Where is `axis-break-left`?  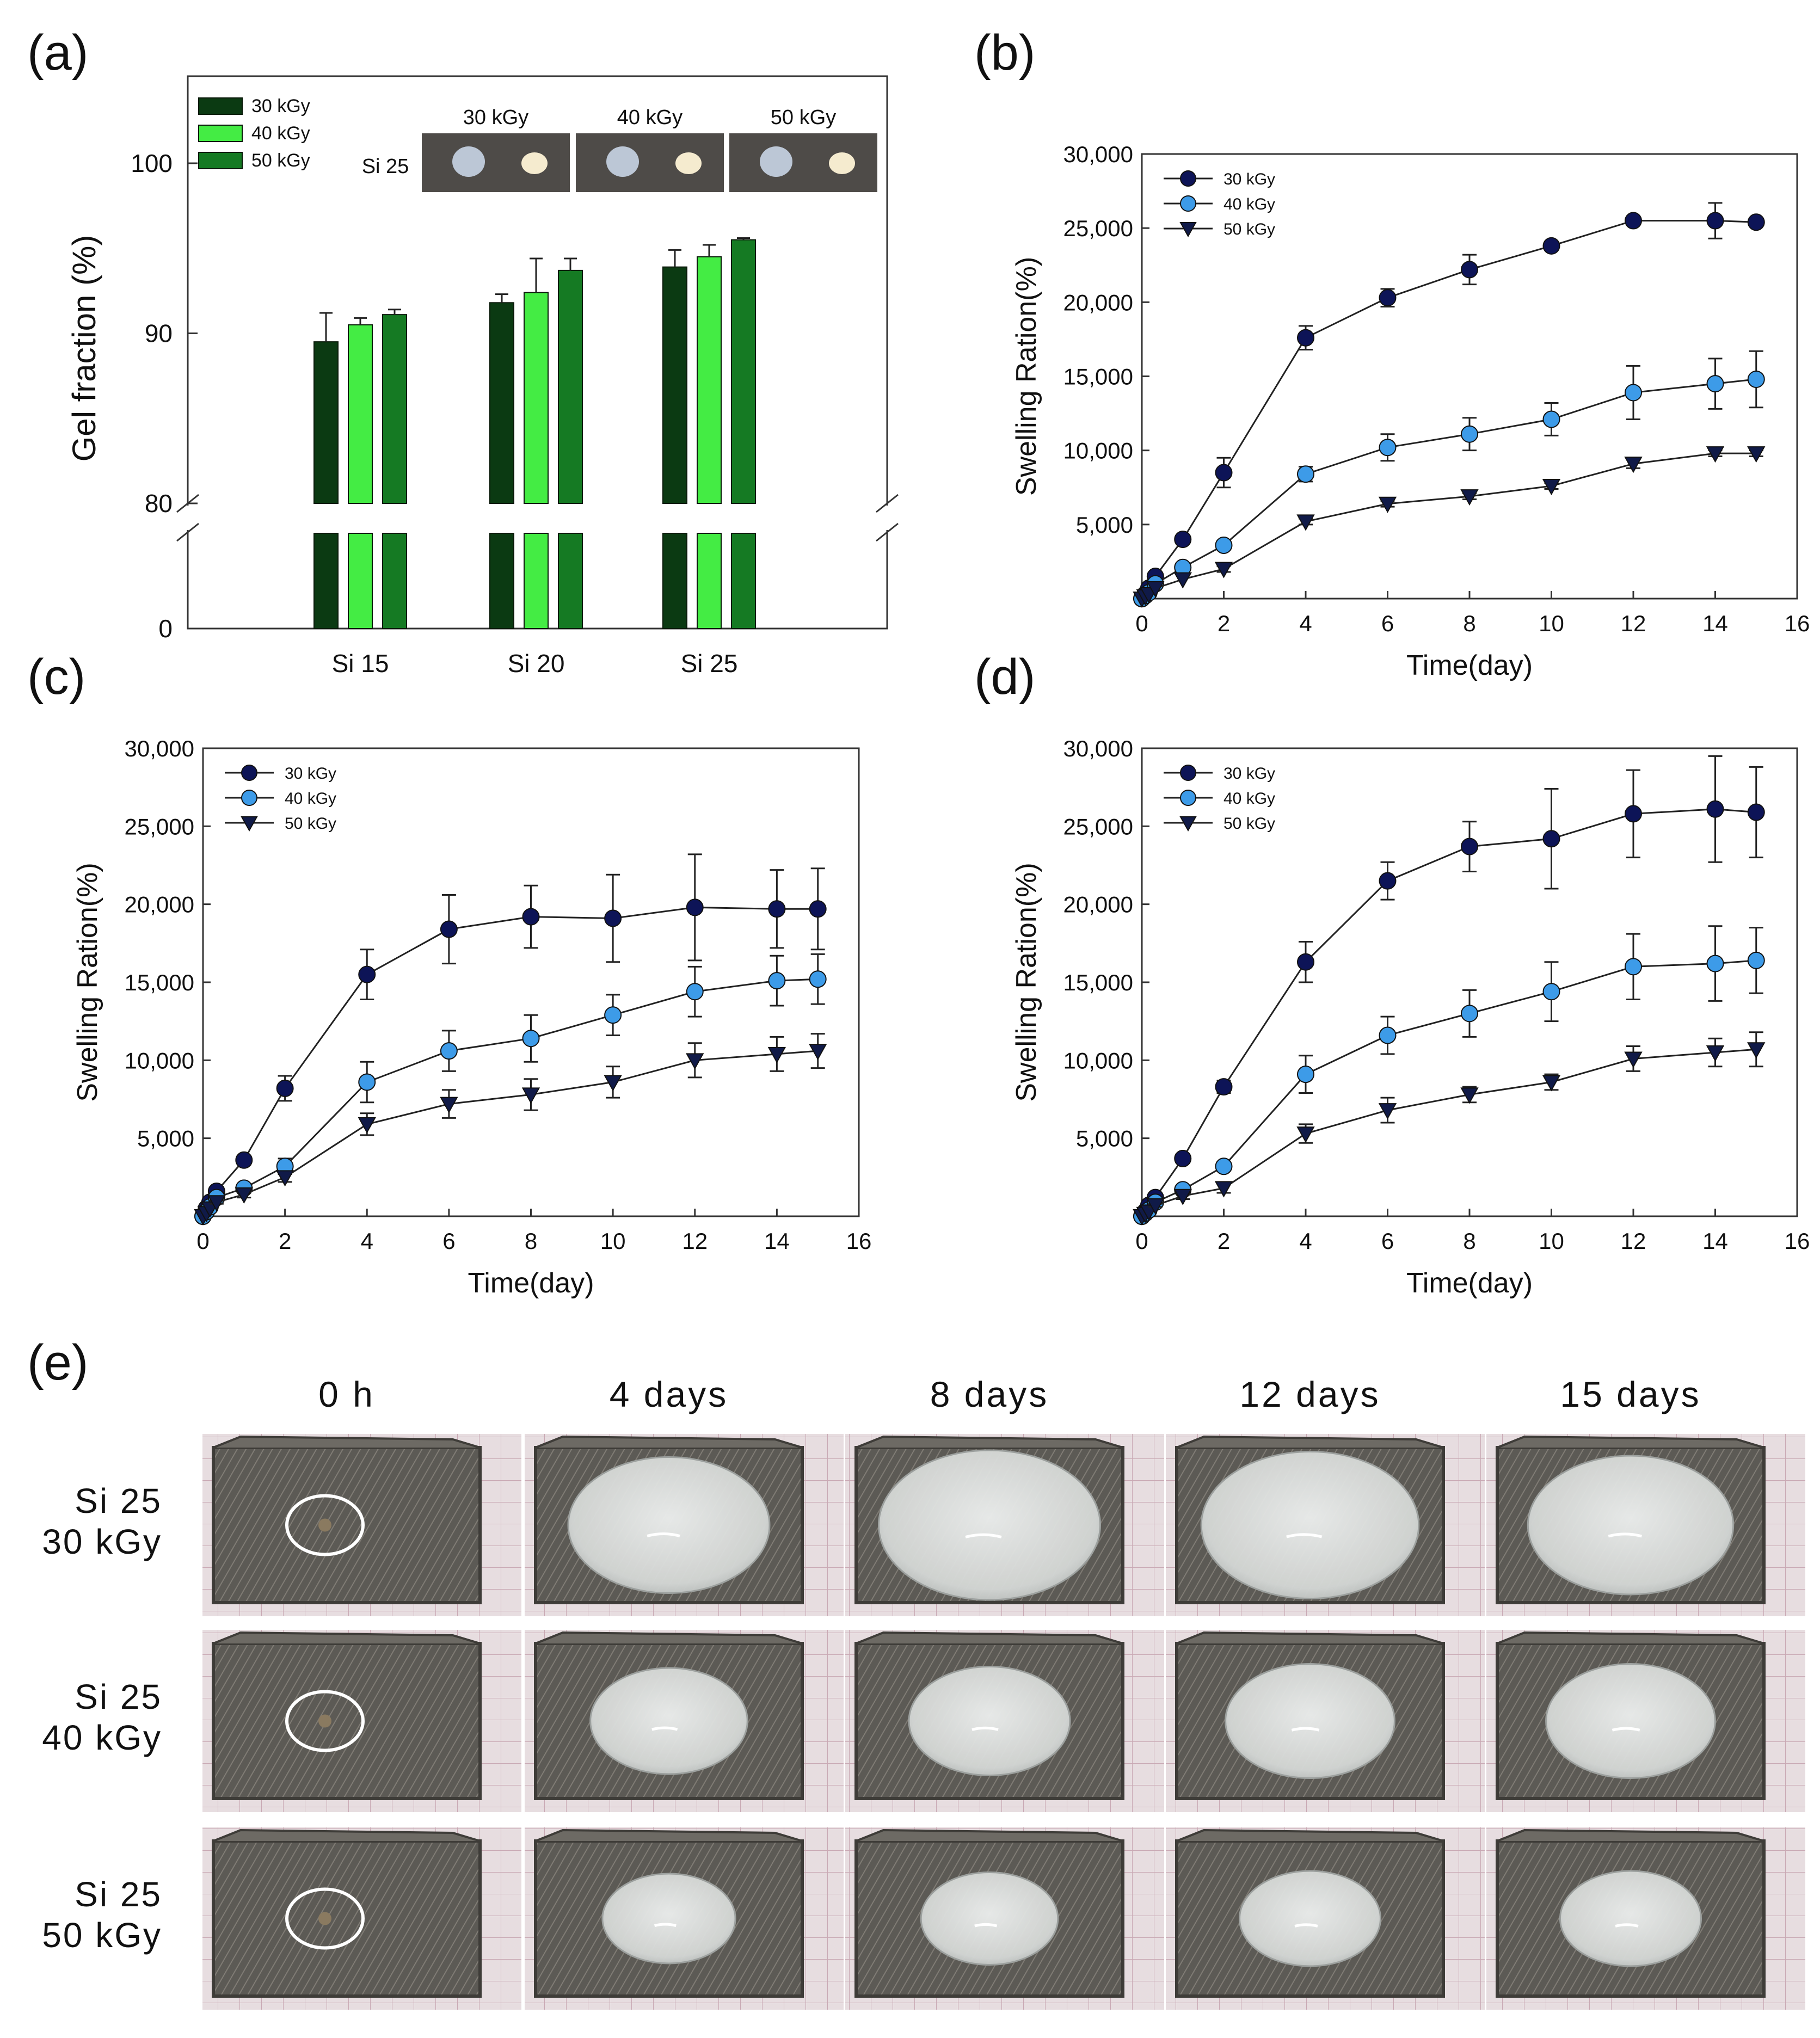 axis-break-left is located at coordinates (188, 518).